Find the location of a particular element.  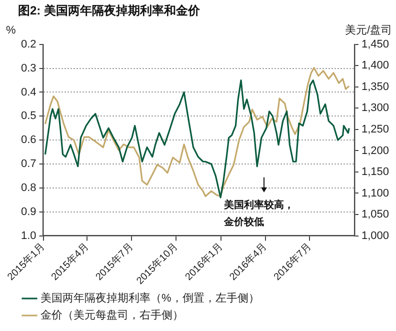

y2-tick-label: 1,200 is located at coordinates (375, 150).